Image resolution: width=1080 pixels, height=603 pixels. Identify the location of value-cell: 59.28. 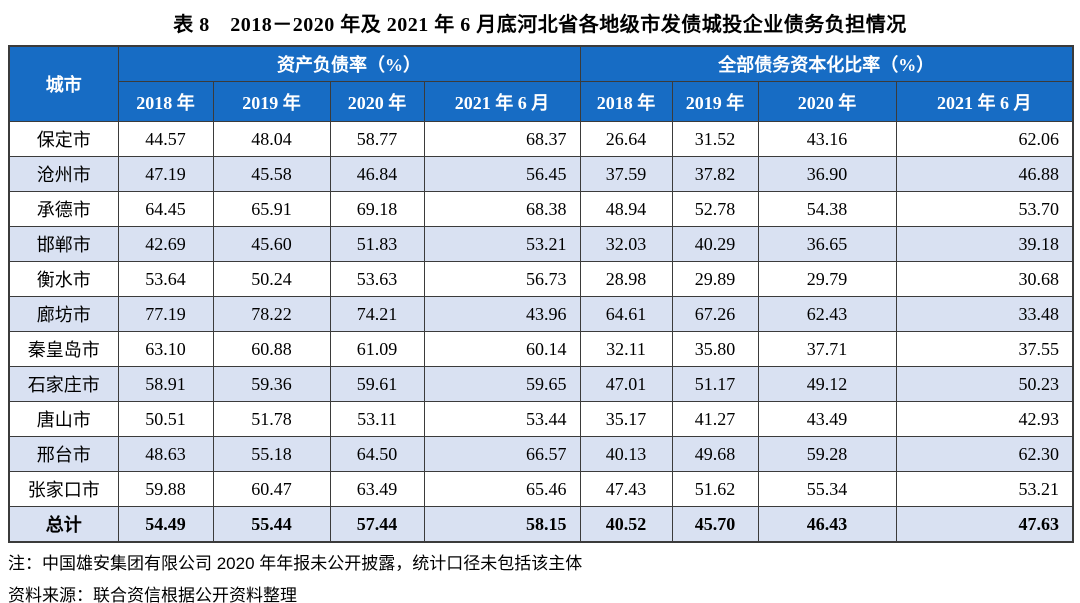
(827, 454).